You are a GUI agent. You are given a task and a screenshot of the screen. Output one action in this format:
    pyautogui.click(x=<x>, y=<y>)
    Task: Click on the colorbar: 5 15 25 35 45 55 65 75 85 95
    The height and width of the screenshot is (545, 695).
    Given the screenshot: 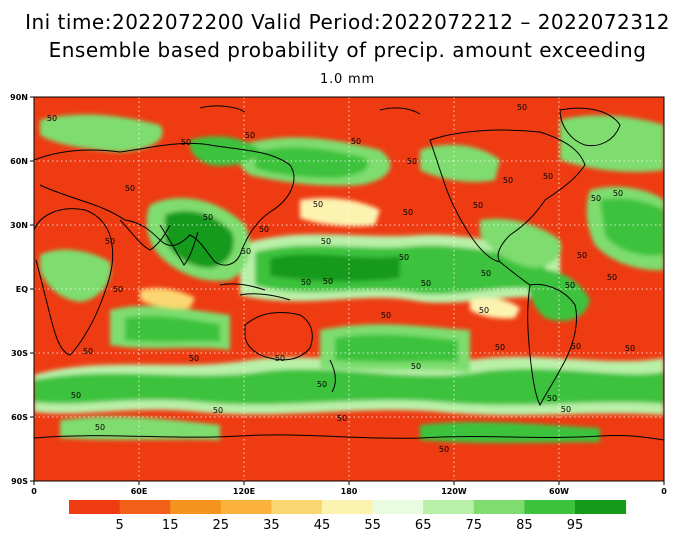 What is the action you would take?
    pyautogui.click(x=348, y=516)
    